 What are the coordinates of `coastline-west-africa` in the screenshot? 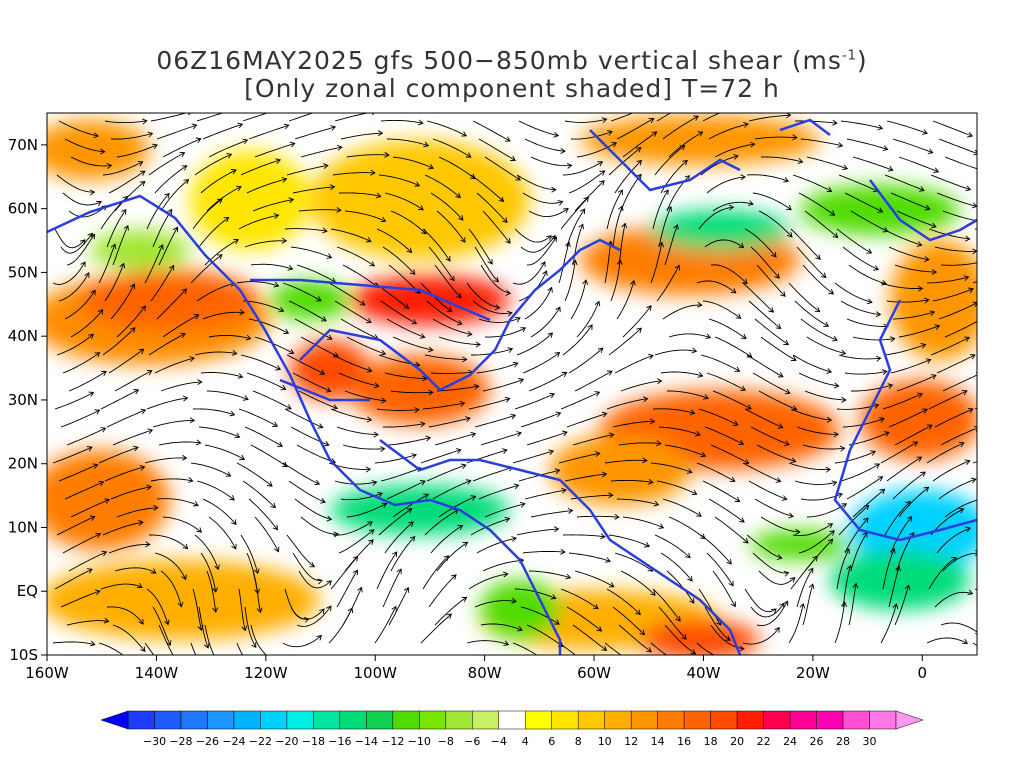 It's located at (905, 420).